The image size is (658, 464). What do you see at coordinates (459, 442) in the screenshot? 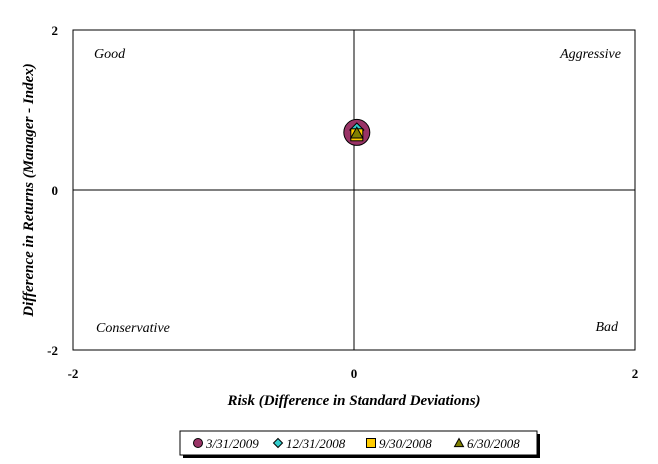
I see `legend-marker-triangle` at bounding box center [459, 442].